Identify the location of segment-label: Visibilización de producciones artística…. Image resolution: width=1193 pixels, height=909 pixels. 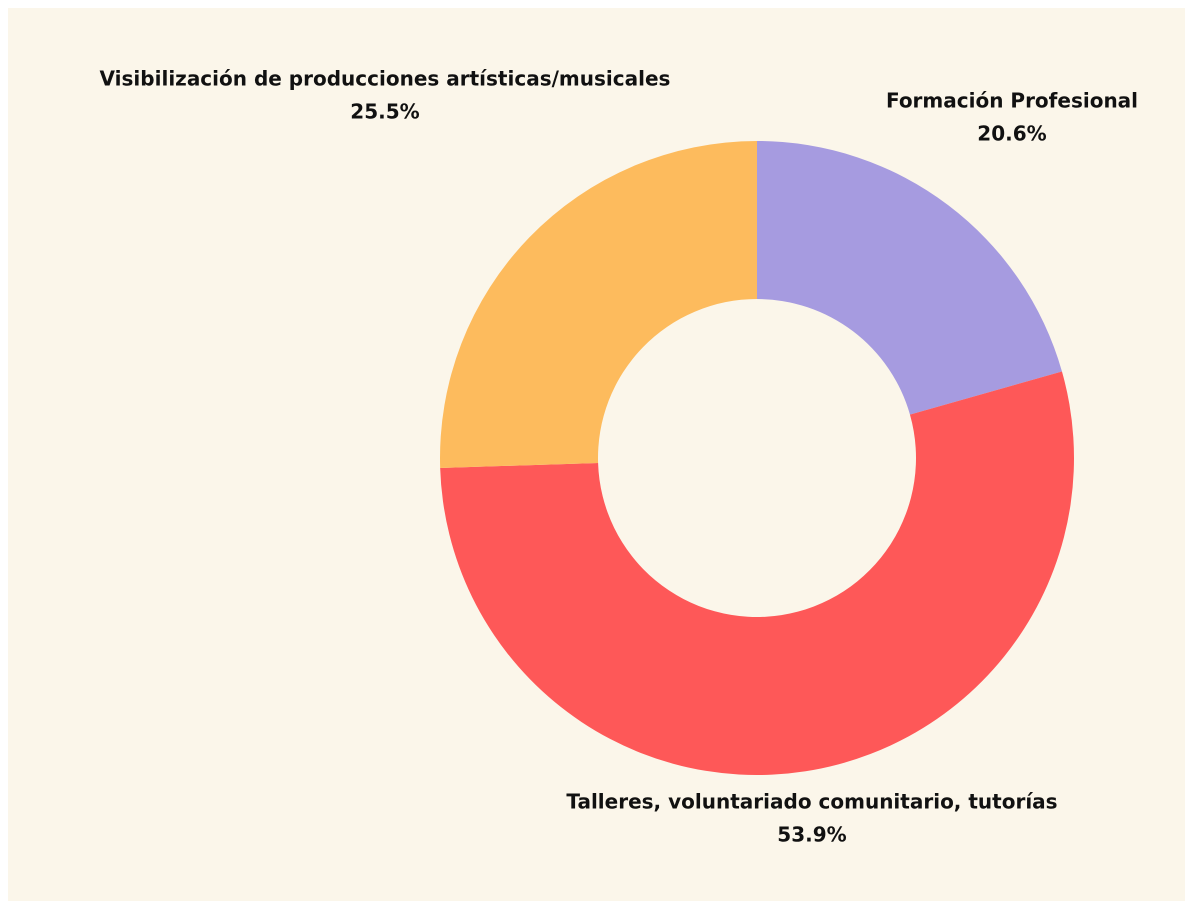
(385, 79).